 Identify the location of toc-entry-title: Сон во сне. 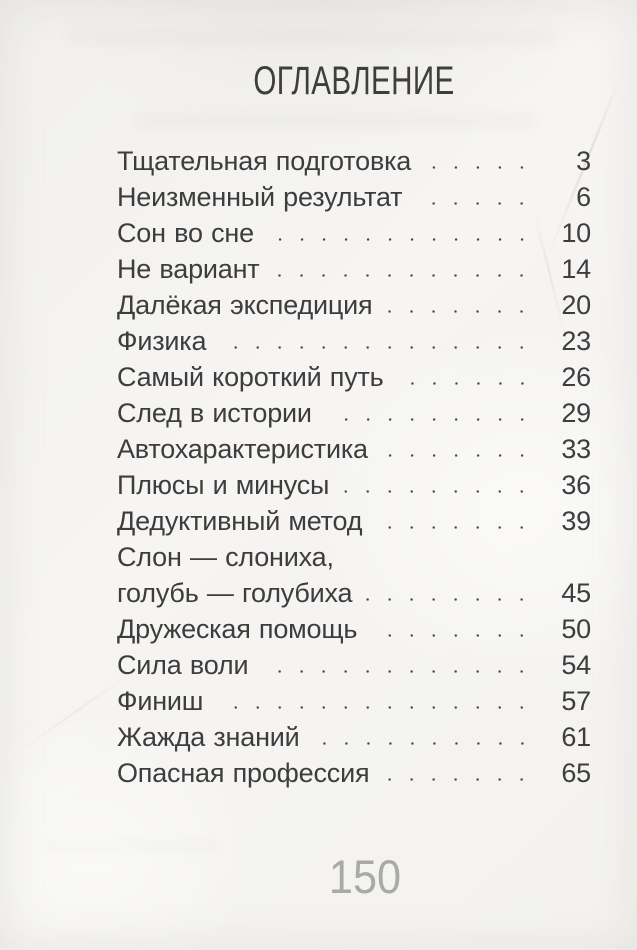
(185, 233).